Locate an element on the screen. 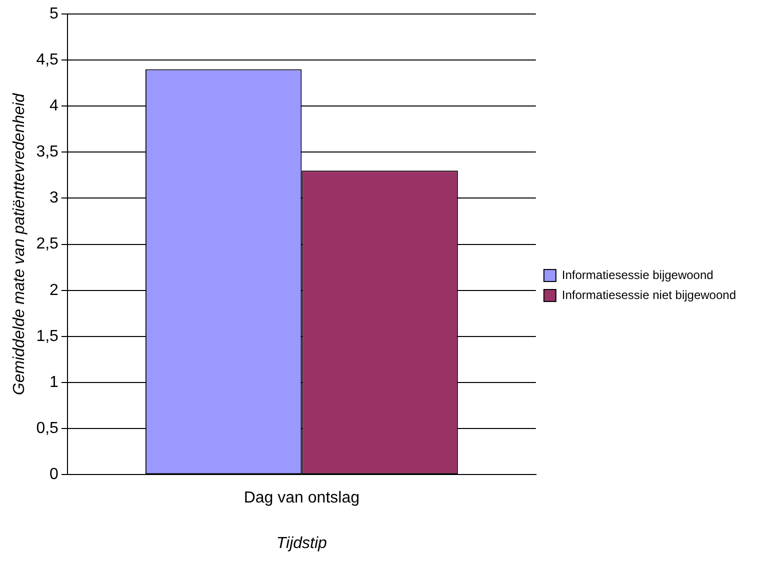 Image resolution: width=758 pixels, height=567 pixels. y-tick-label: 3,5 is located at coordinates (47, 152).